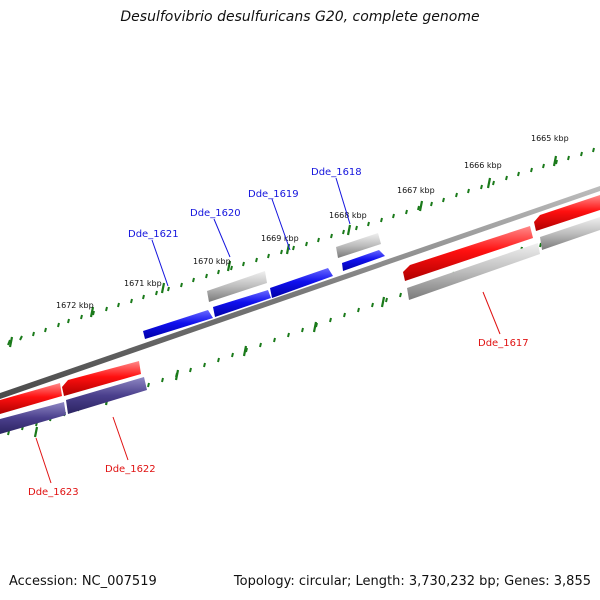 The image size is (600, 600). I want to click on gene-label-dde-1623: Dde_1623, so click(53, 492).